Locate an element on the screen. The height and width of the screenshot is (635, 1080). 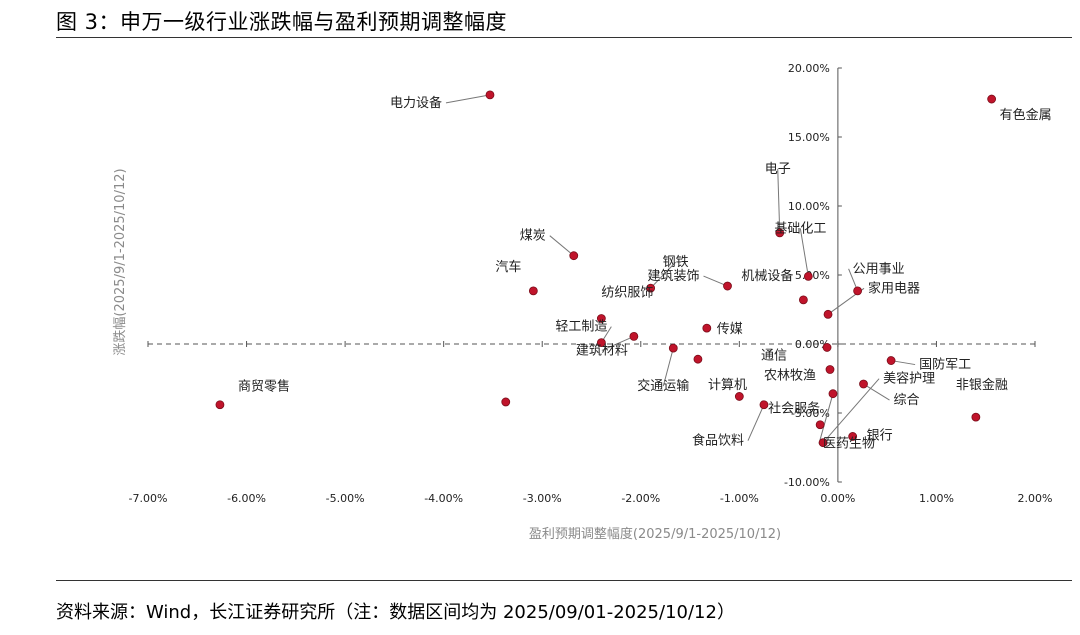
x-tick-label: -5.00% is located at coordinates (345, 498).